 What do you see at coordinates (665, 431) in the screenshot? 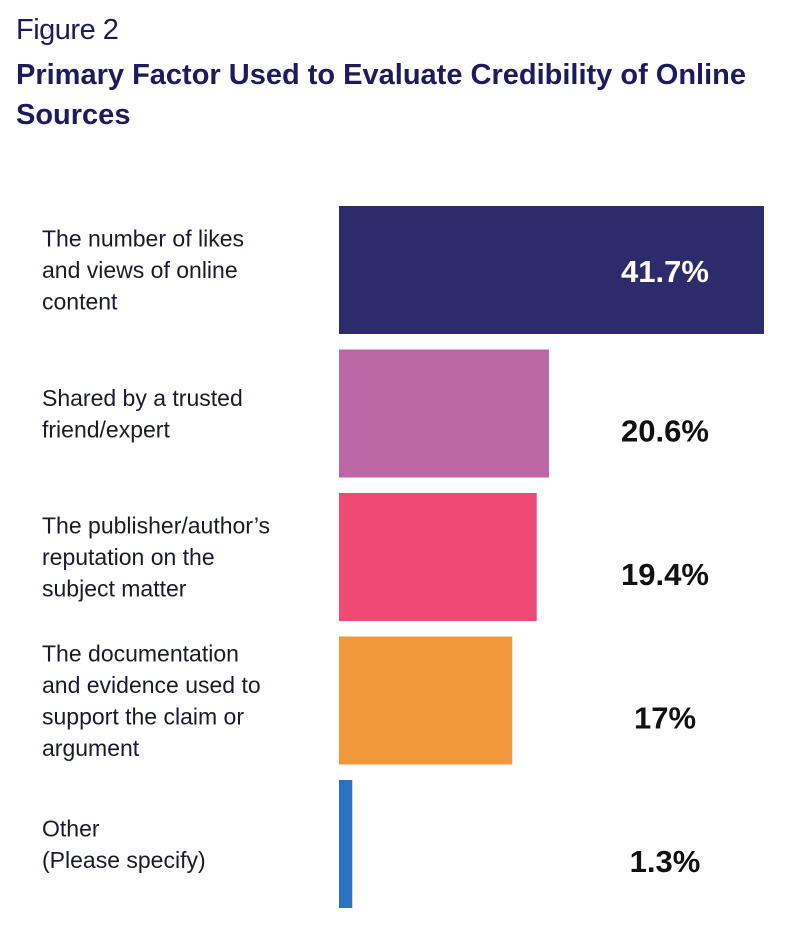
I see `data-label: 20.6%` at bounding box center [665, 431].